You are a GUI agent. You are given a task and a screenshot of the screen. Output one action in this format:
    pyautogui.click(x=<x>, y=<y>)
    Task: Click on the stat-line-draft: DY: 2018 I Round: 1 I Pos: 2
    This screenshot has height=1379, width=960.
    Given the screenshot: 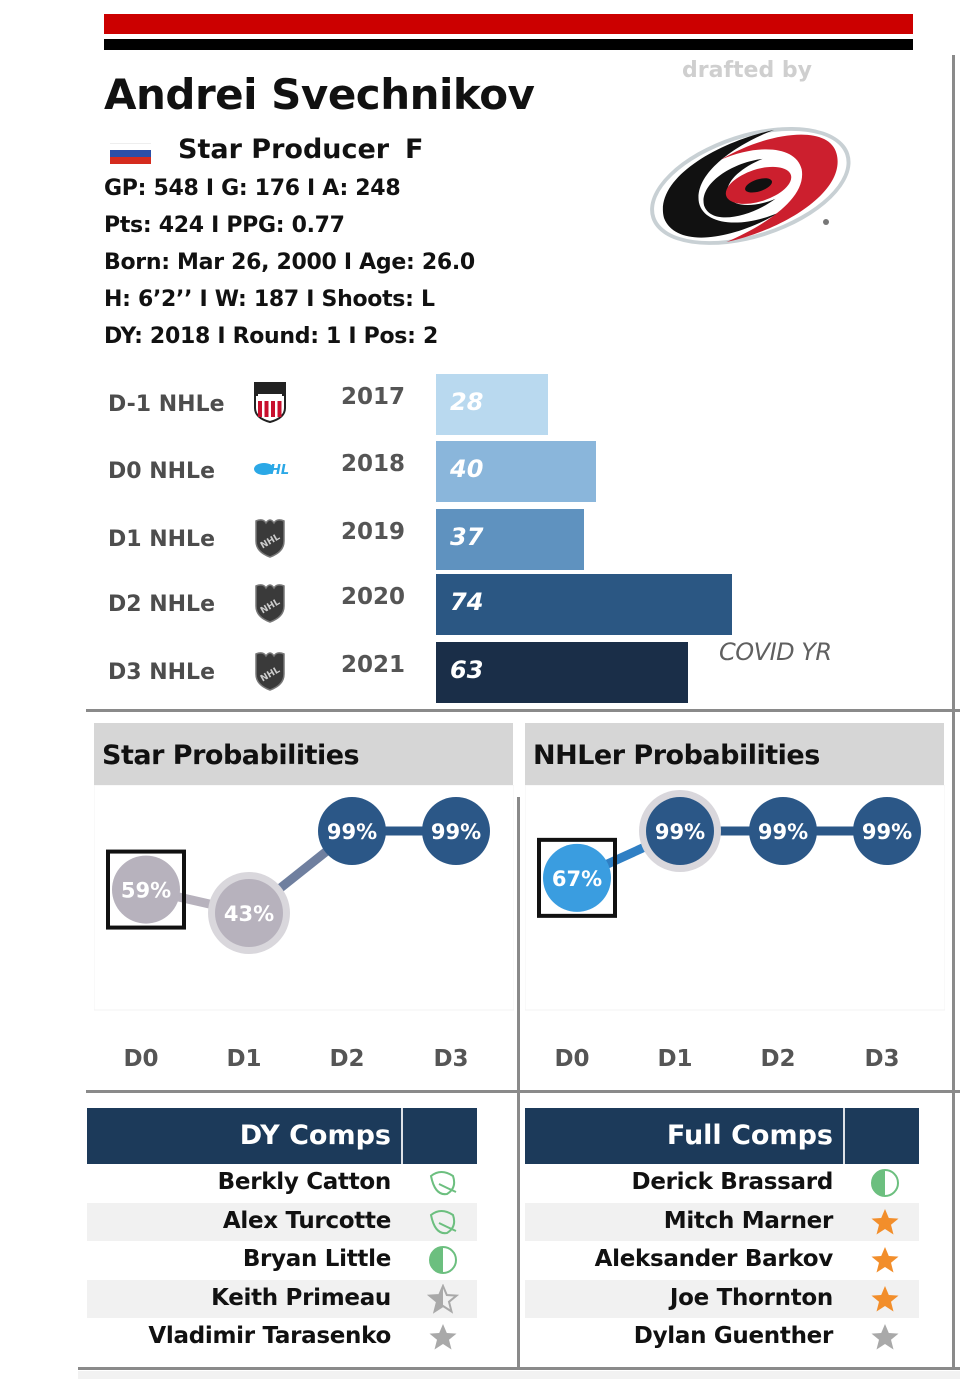 What is the action you would take?
    pyautogui.click(x=271, y=336)
    